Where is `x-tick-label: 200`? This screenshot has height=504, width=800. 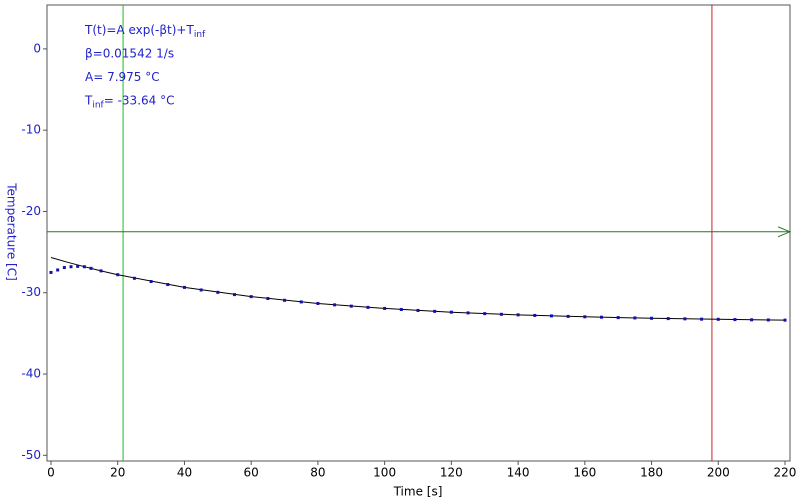
x-tick-label: 200 is located at coordinates (718, 473).